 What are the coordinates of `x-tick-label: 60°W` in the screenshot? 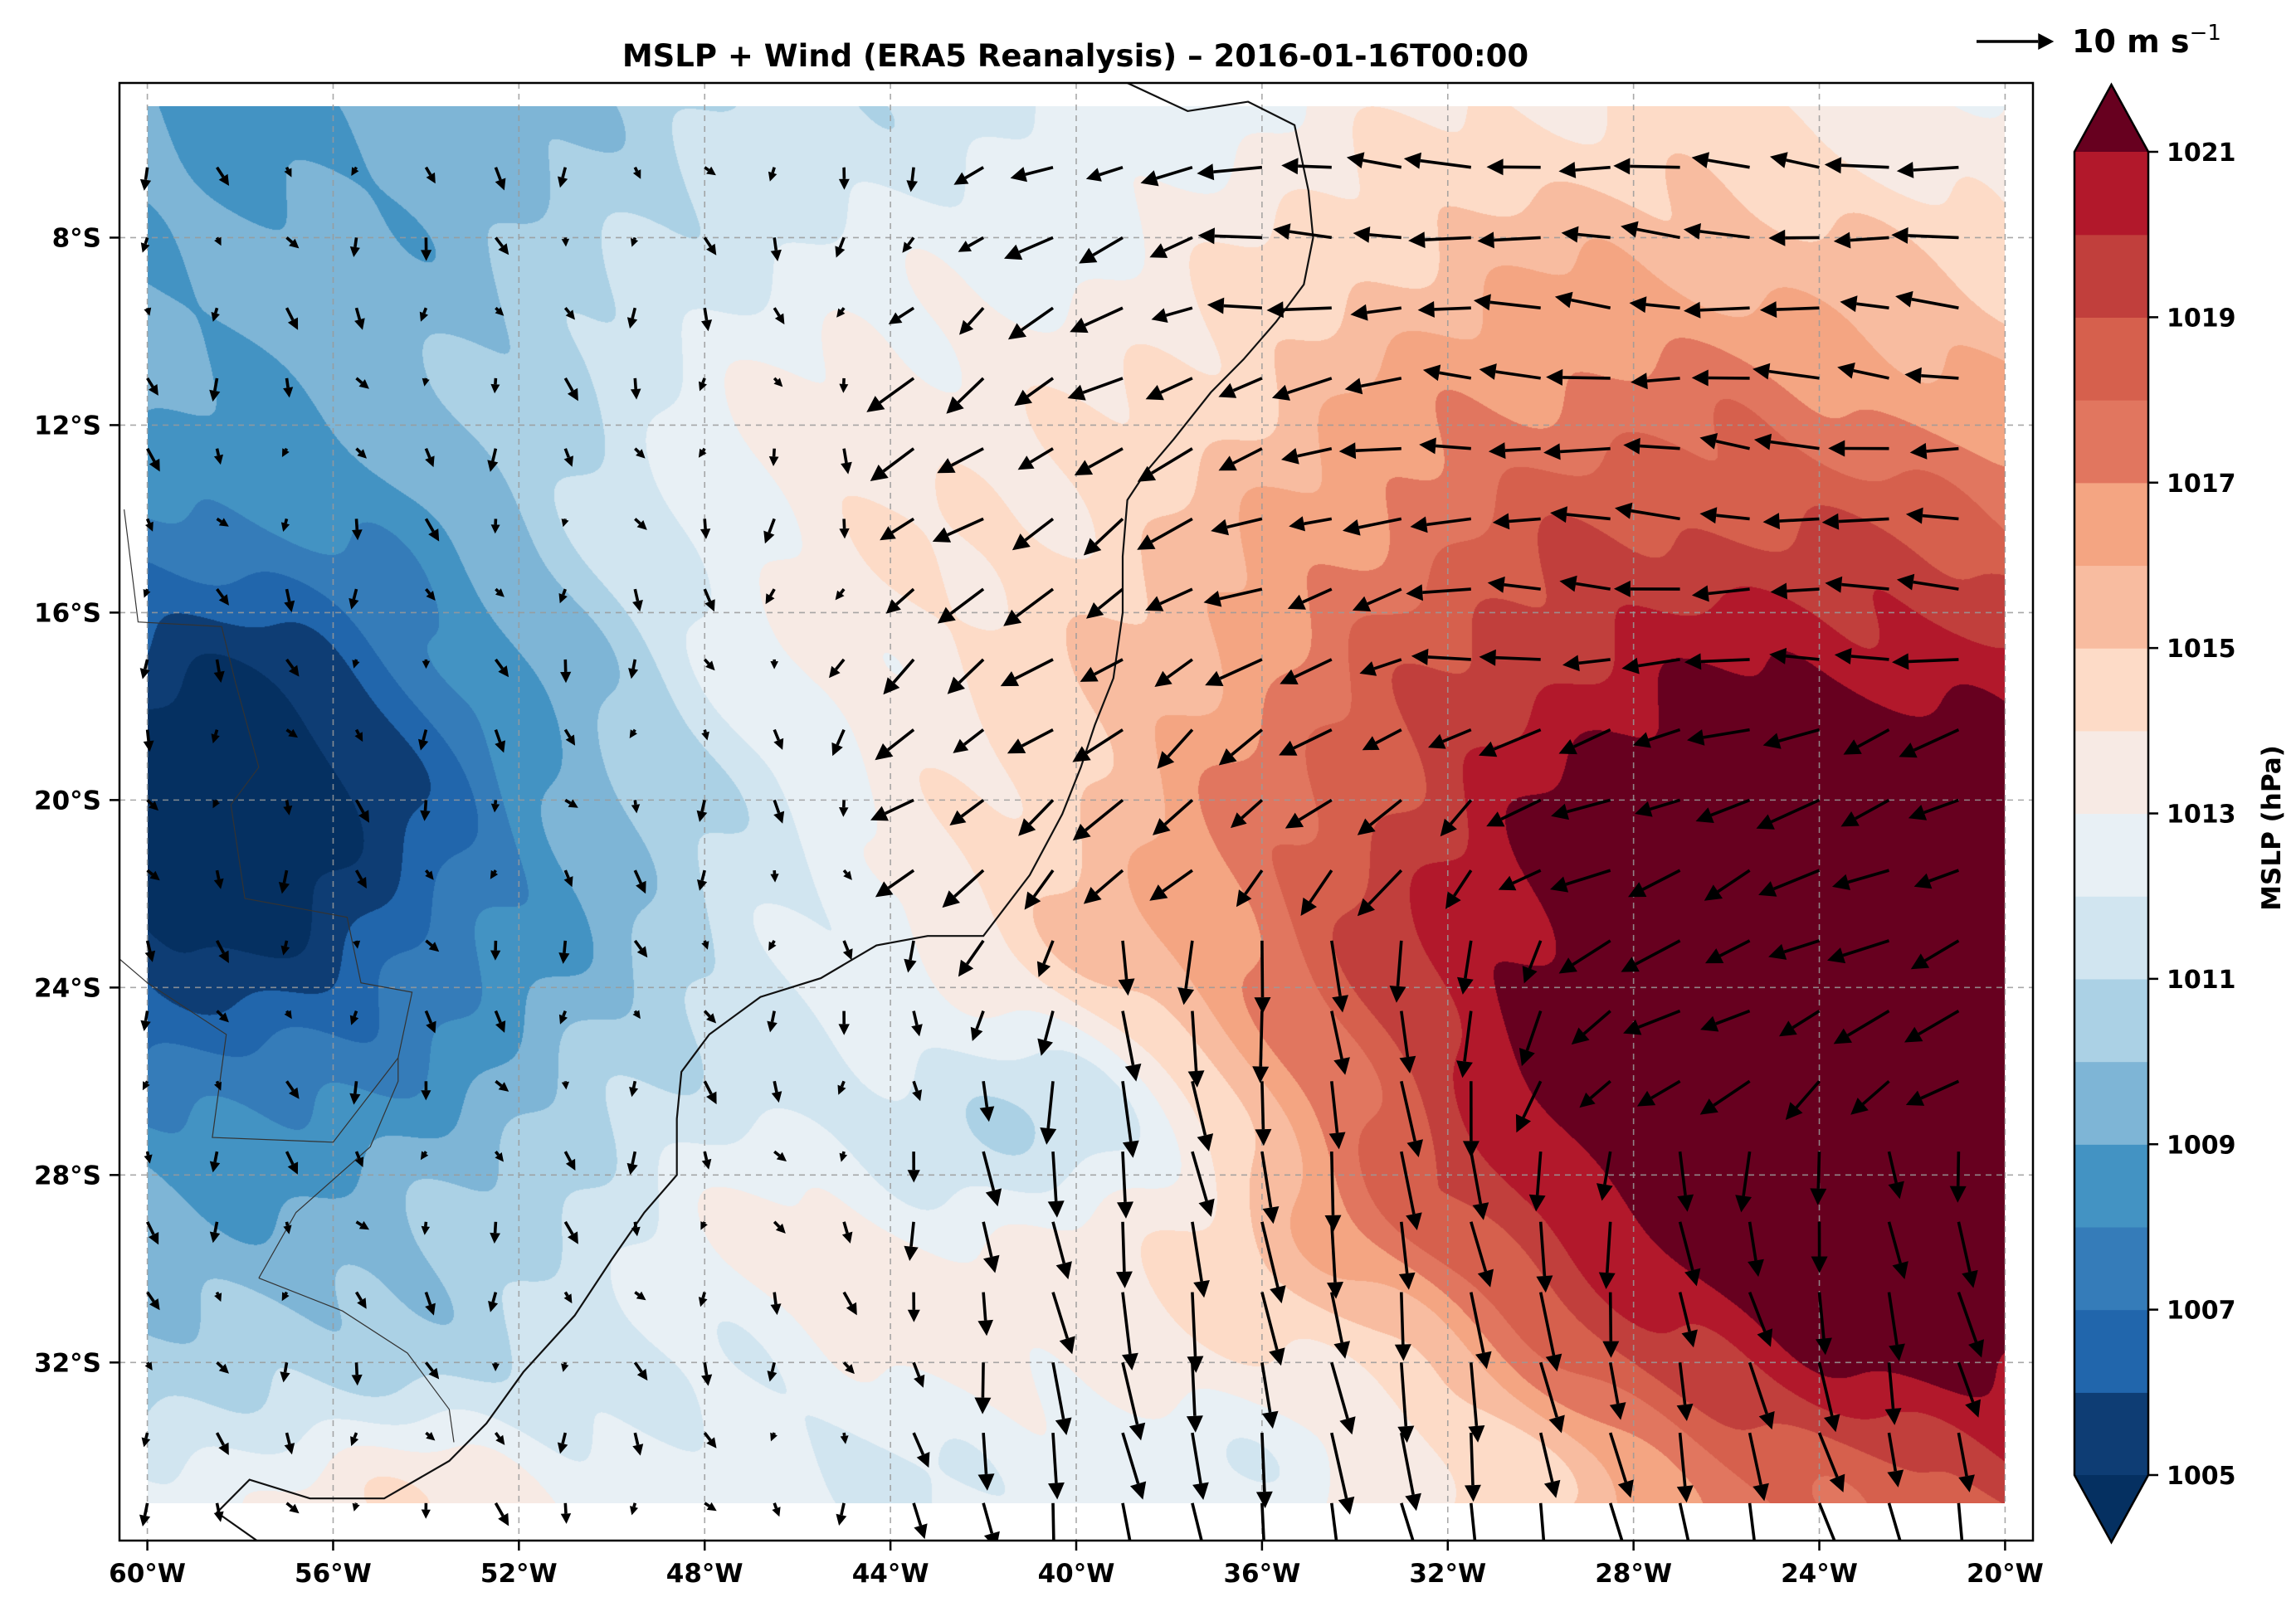 It's located at (147, 1574).